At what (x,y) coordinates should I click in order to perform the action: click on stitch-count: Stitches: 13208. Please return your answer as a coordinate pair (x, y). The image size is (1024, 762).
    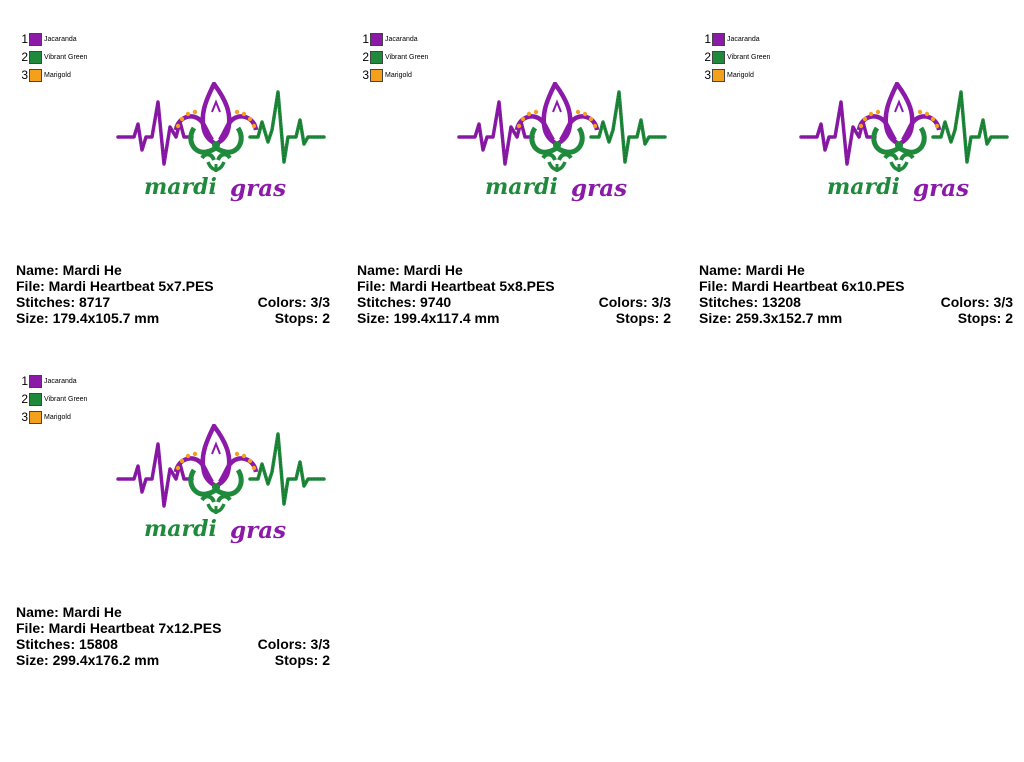
    Looking at the image, I should click on (750, 302).